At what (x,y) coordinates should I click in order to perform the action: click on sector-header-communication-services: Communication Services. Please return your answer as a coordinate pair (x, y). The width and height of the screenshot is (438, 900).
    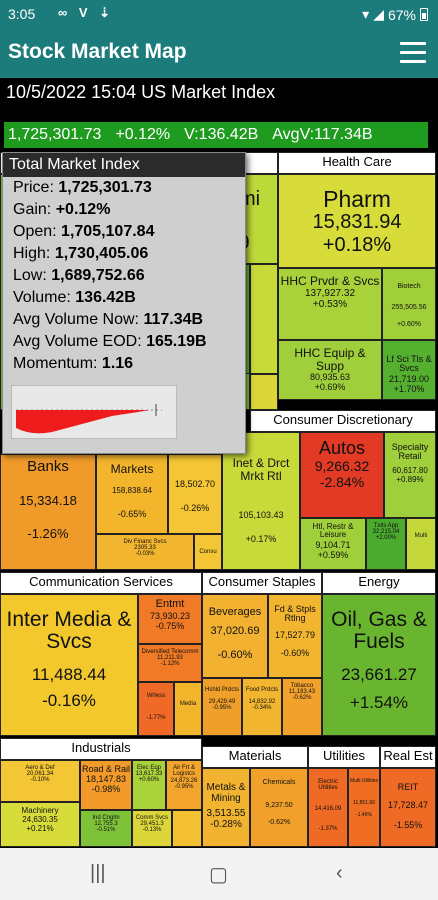
    Looking at the image, I should click on (101, 583).